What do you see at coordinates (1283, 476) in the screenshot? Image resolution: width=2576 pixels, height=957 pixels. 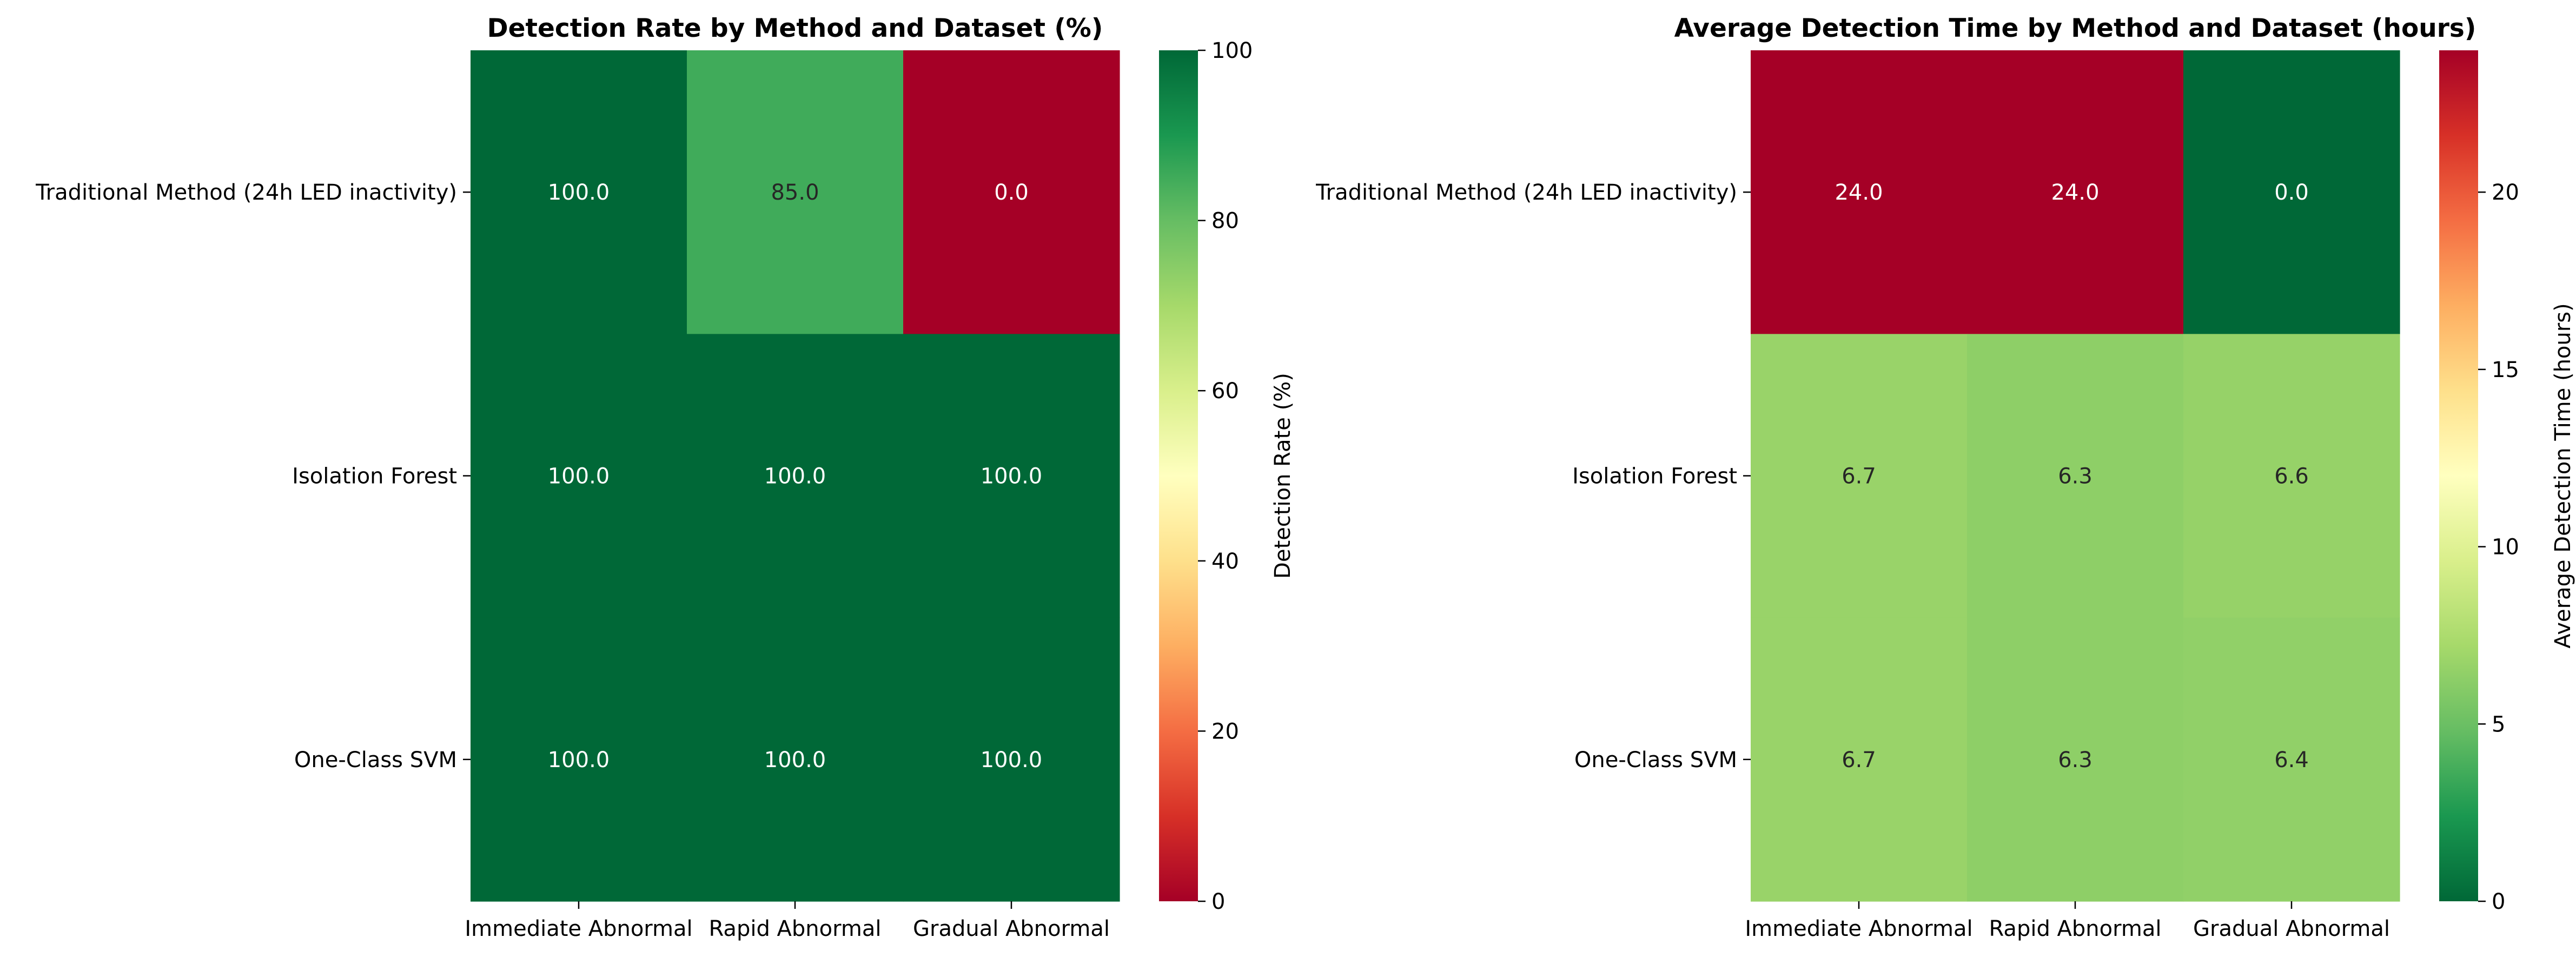 I see `colorbar-label: Detection Rate (%)` at bounding box center [1283, 476].